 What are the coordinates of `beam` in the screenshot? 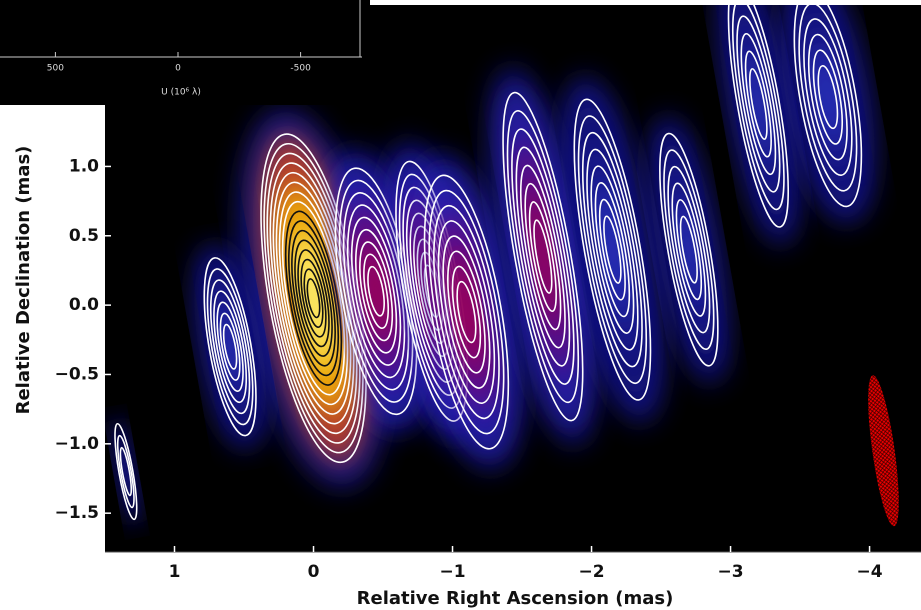 It's located at (883, 451).